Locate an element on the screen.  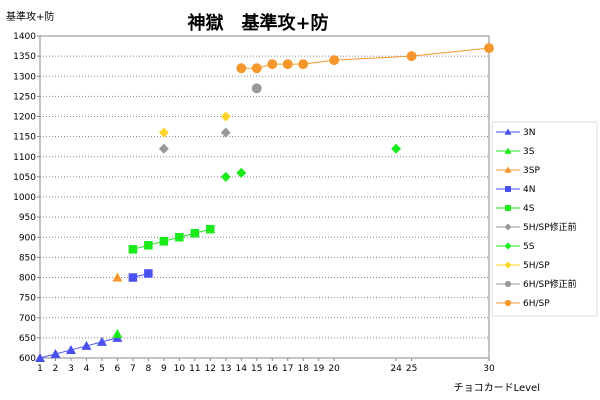
legend-label: 3S is located at coordinates (529, 152).